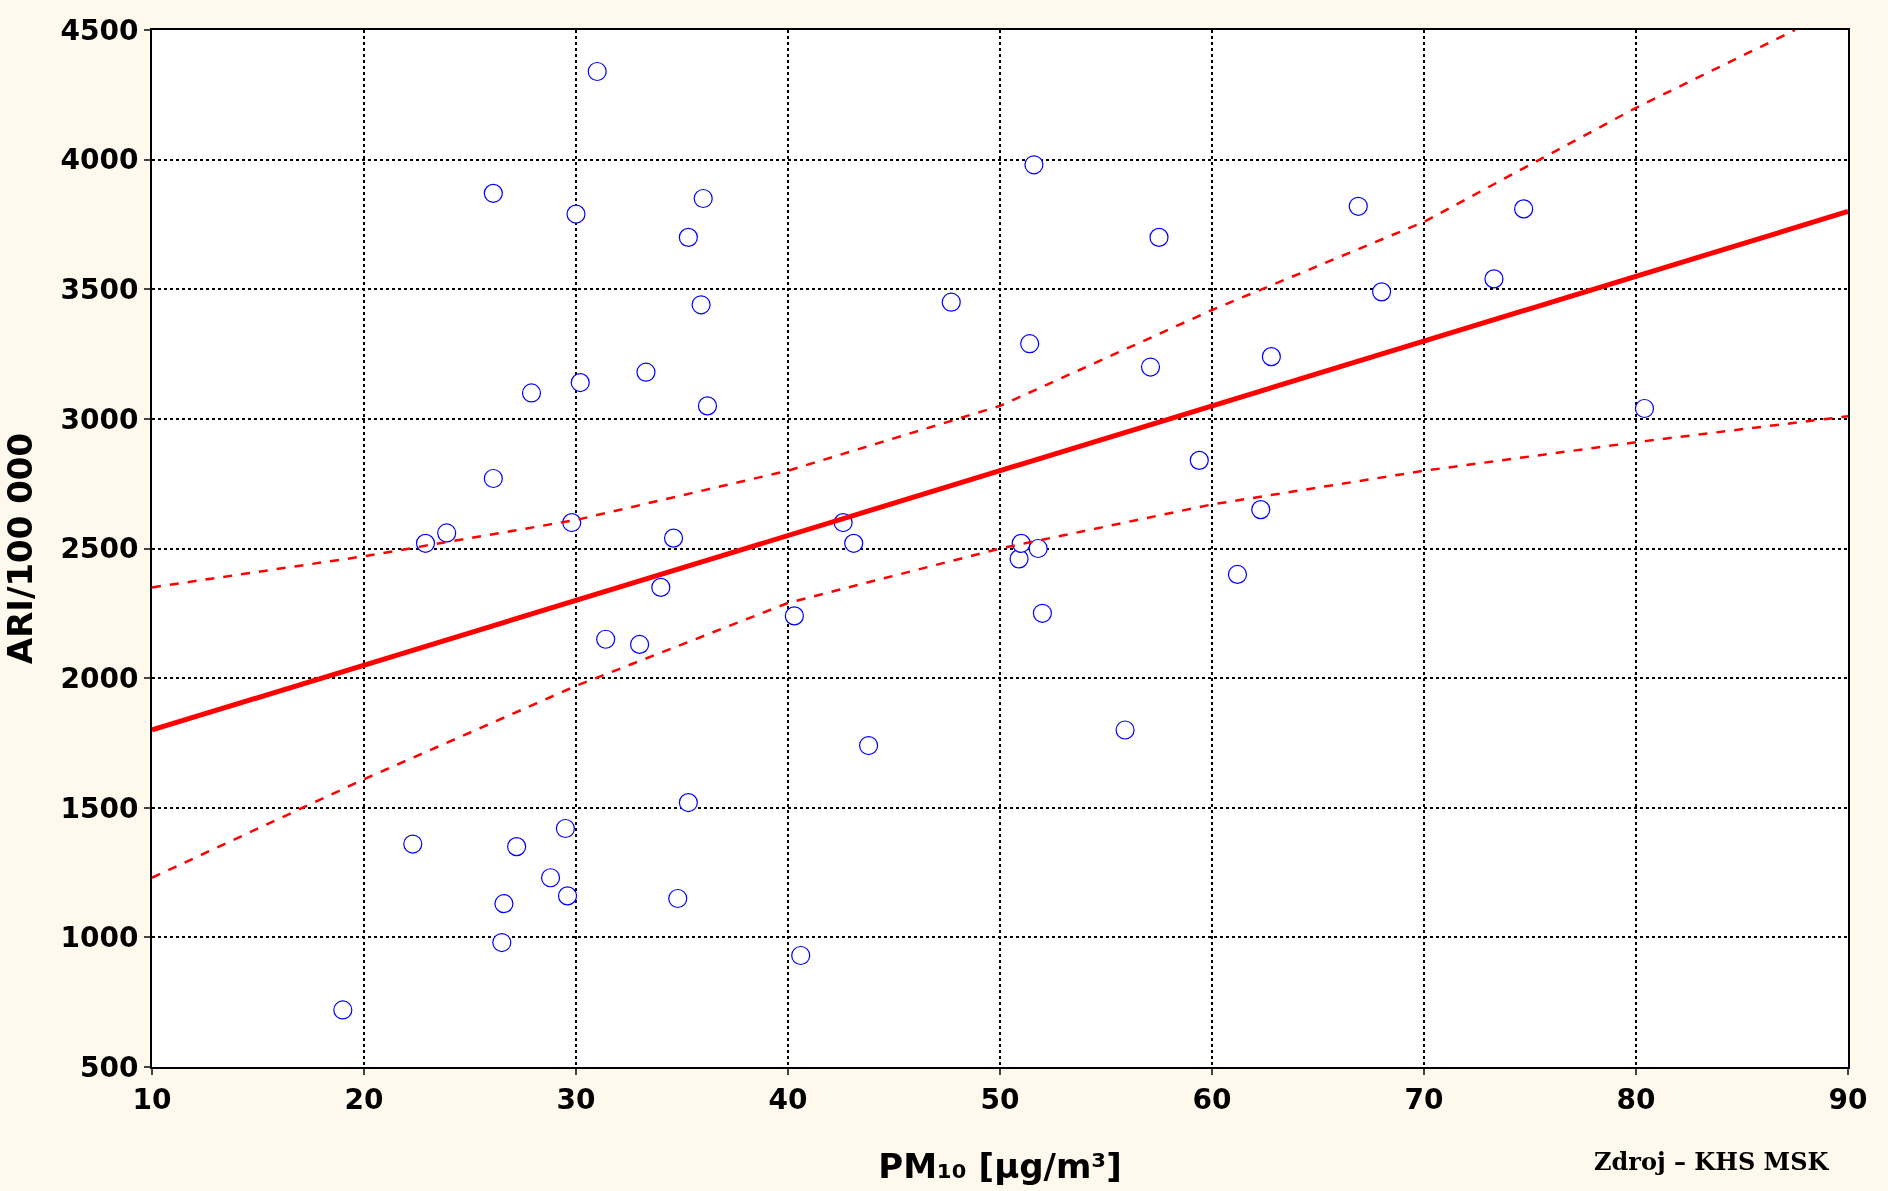 Image resolution: width=1888 pixels, height=1191 pixels. I want to click on x-tick-label: 80, so click(1636, 1099).